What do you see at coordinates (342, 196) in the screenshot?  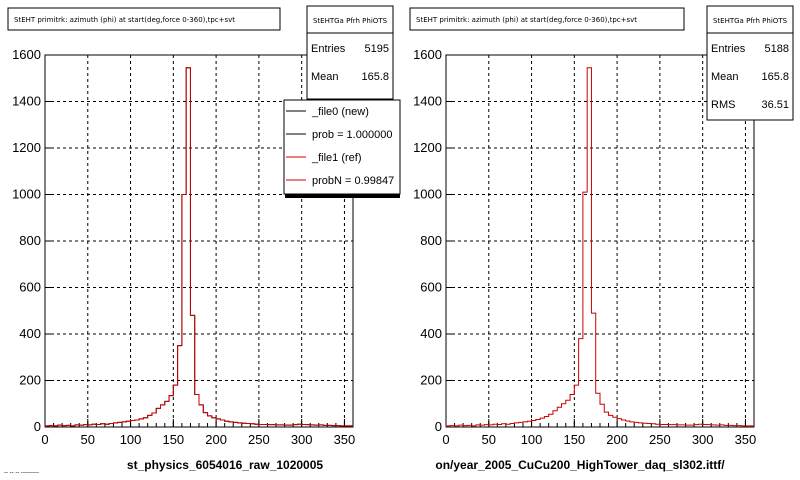 I see `left-legend-shadow` at bounding box center [342, 196].